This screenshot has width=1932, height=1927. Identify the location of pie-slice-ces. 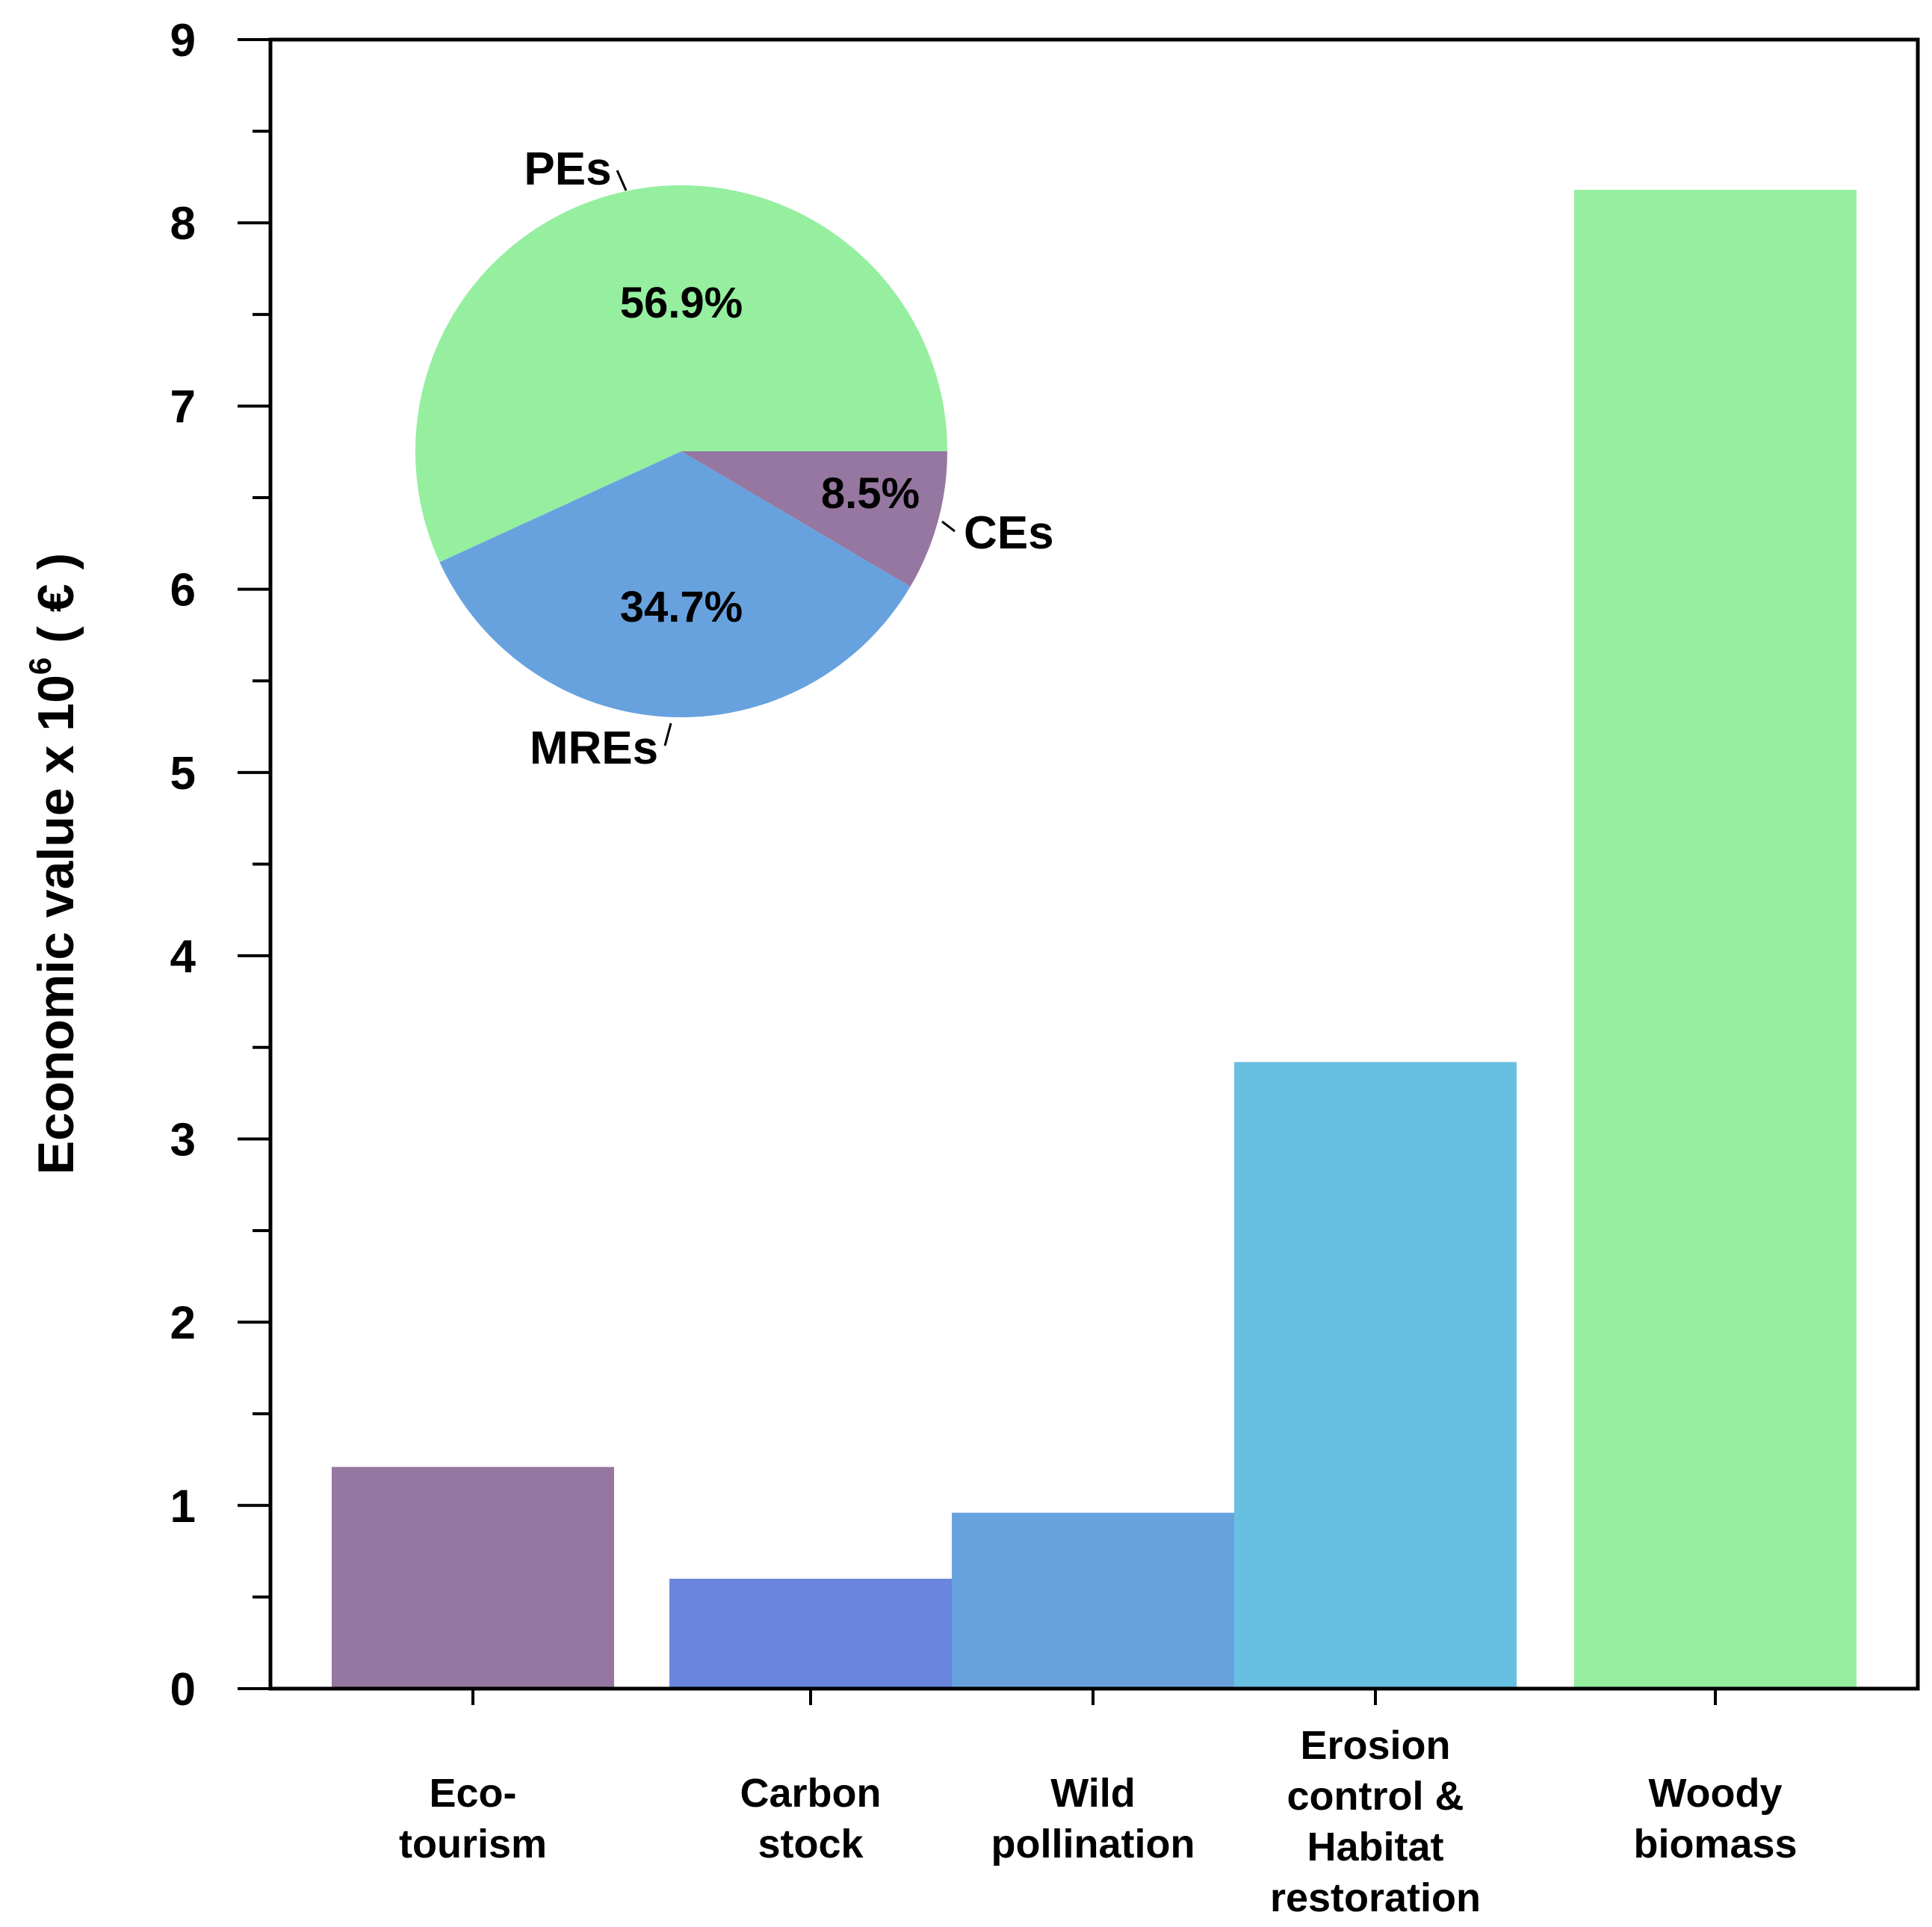
(814, 519).